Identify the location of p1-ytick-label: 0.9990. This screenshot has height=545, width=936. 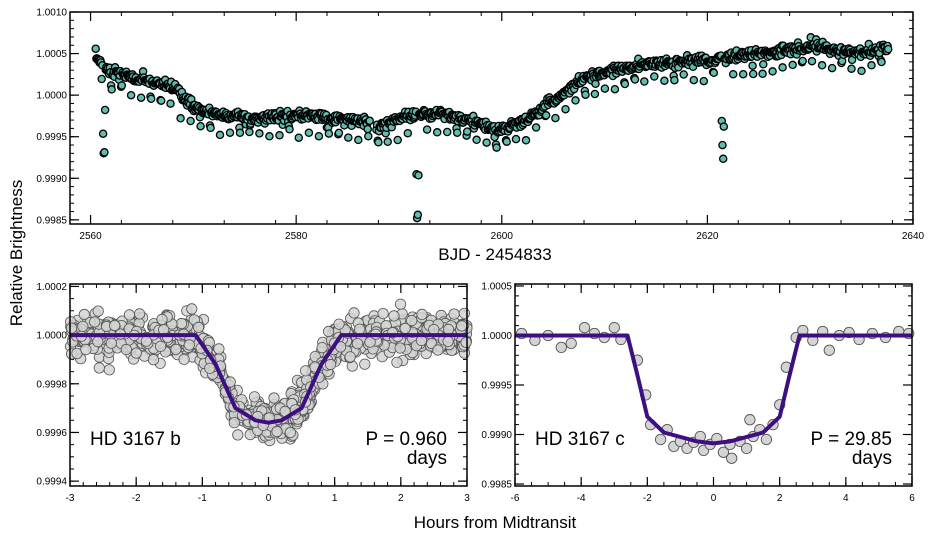
(51, 179).